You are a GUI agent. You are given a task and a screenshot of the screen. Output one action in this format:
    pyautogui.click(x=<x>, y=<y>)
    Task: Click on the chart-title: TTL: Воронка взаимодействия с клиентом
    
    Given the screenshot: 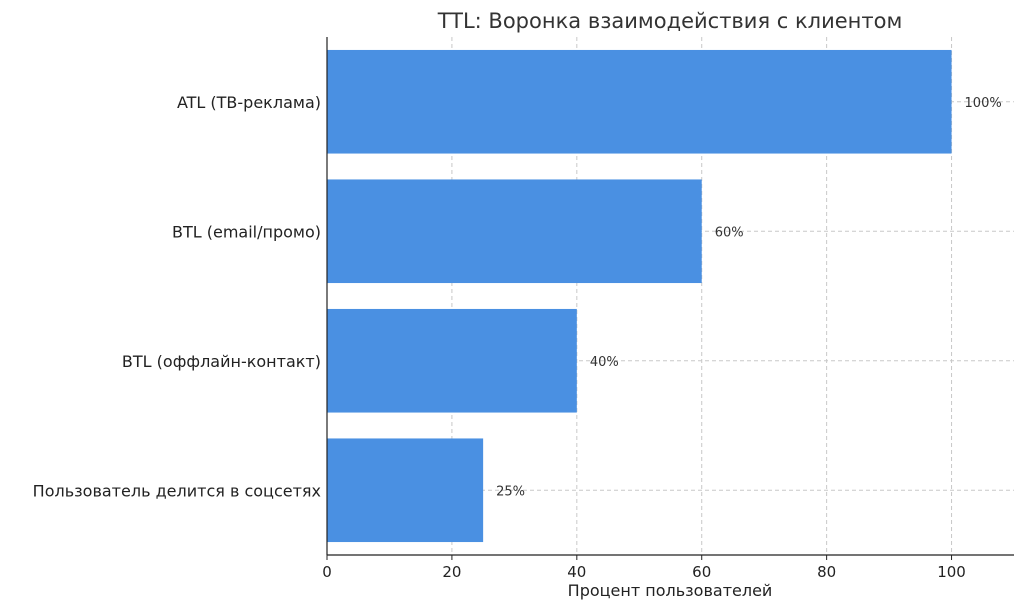 What is the action you would take?
    pyautogui.click(x=670, y=21)
    